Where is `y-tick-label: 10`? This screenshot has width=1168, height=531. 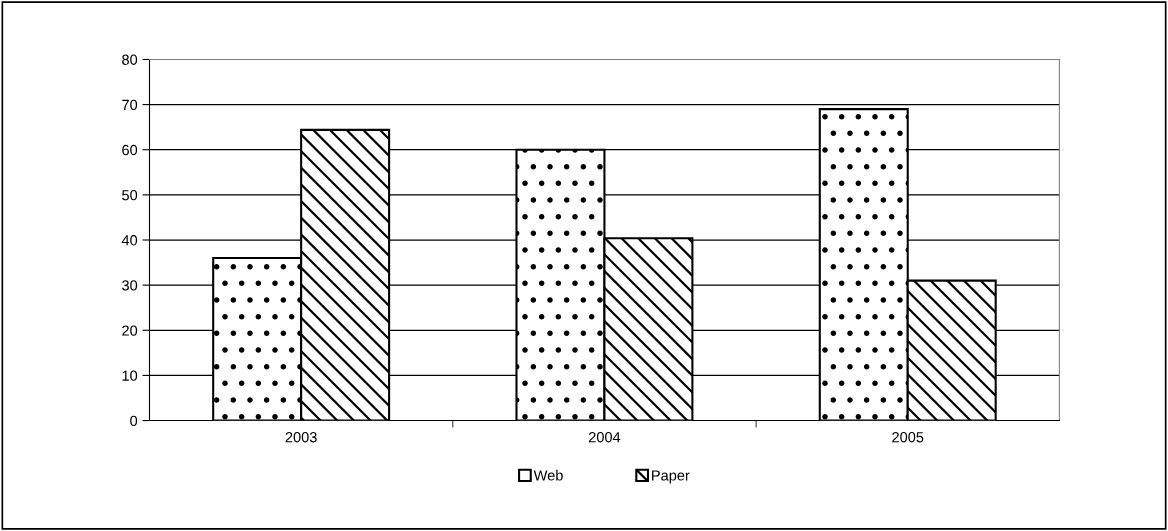
y-tick-label: 10 is located at coordinates (130, 375).